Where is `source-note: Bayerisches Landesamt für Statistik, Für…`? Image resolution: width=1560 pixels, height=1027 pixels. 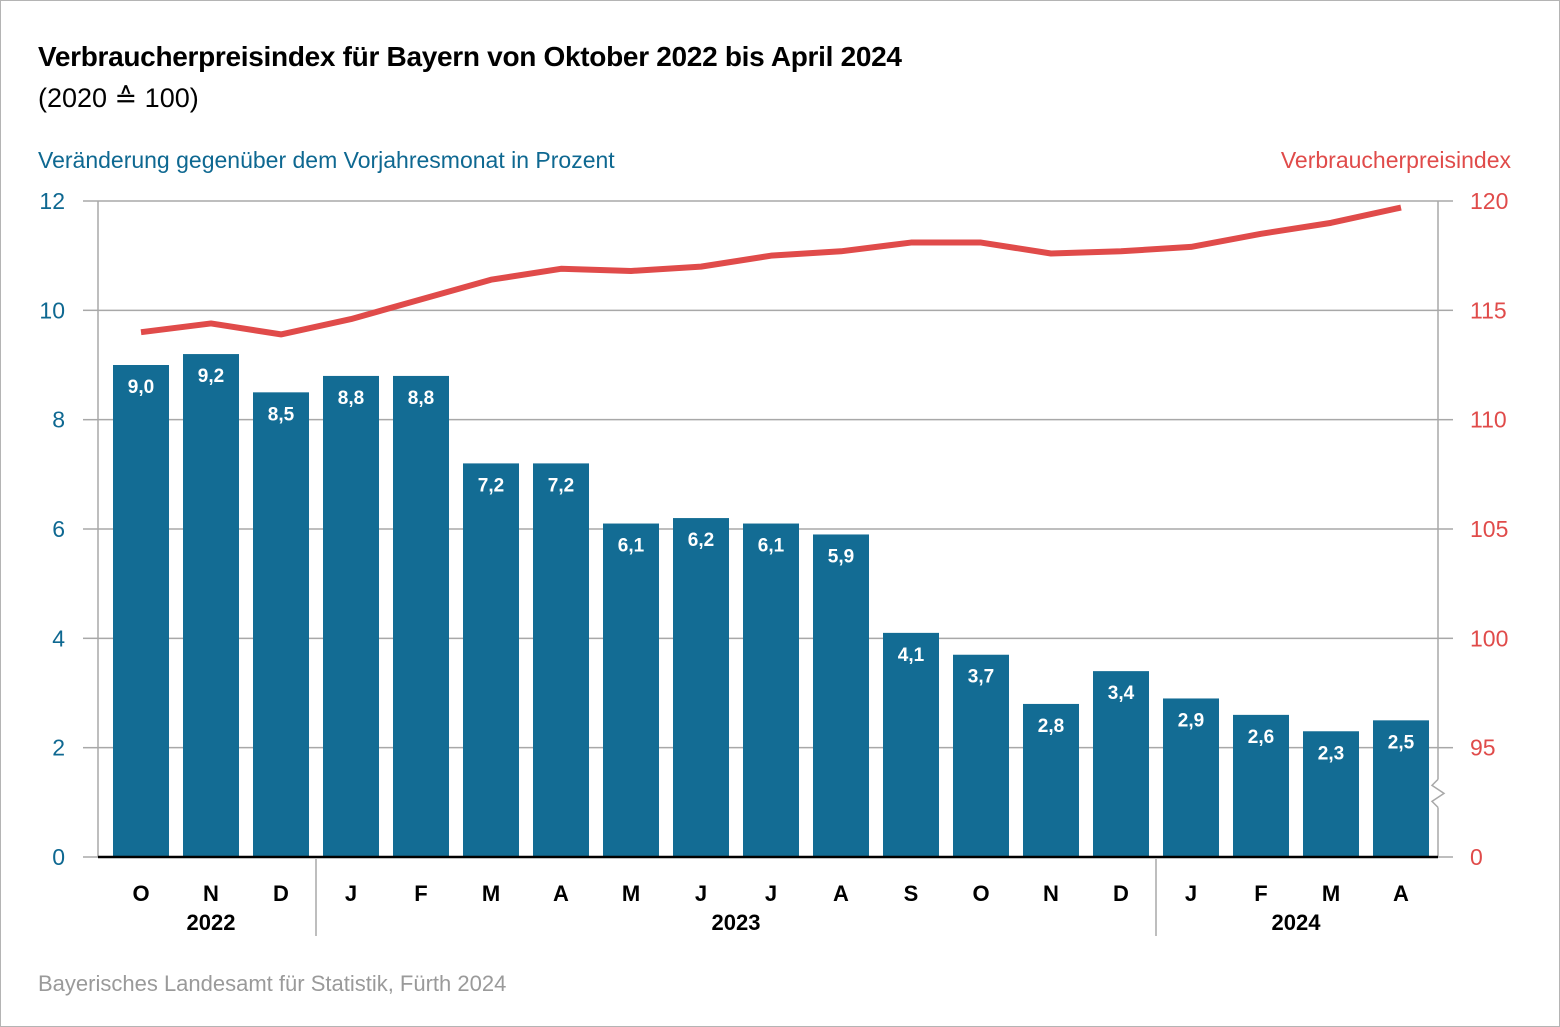 source-note: Bayerisches Landesamt für Statistik, Für… is located at coordinates (272, 983).